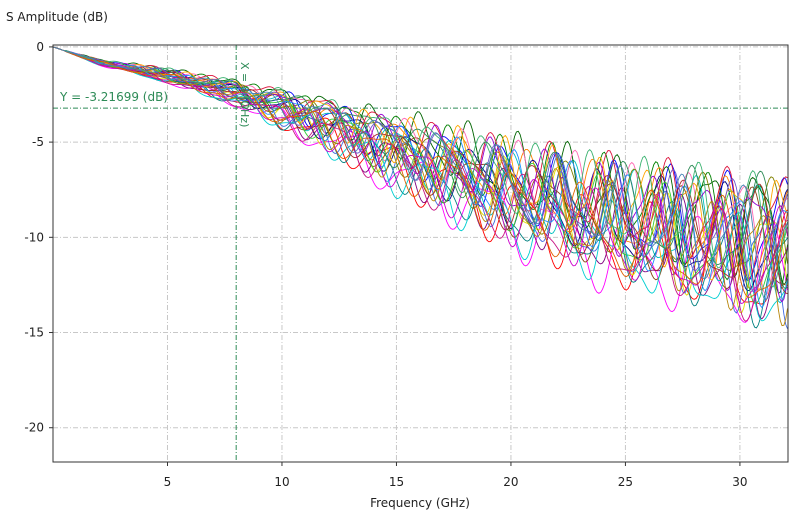 This screenshot has width=800, height=515. I want to click on x-cursor-label: X = 8 (GHz), so click(244, 94).